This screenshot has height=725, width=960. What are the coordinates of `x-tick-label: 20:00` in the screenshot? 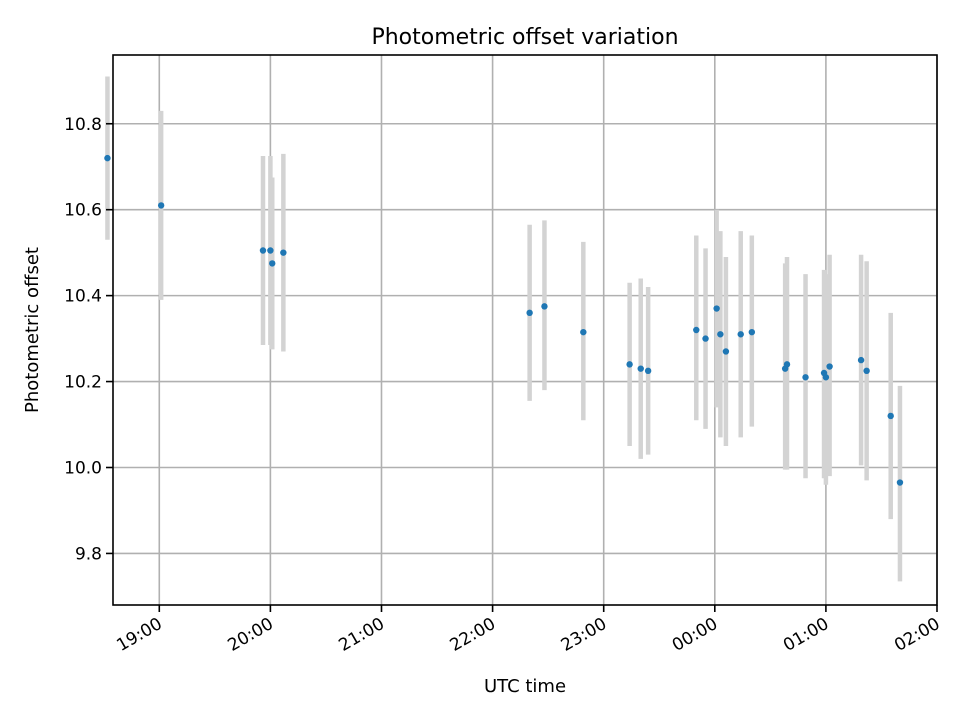 It's located at (250, 635).